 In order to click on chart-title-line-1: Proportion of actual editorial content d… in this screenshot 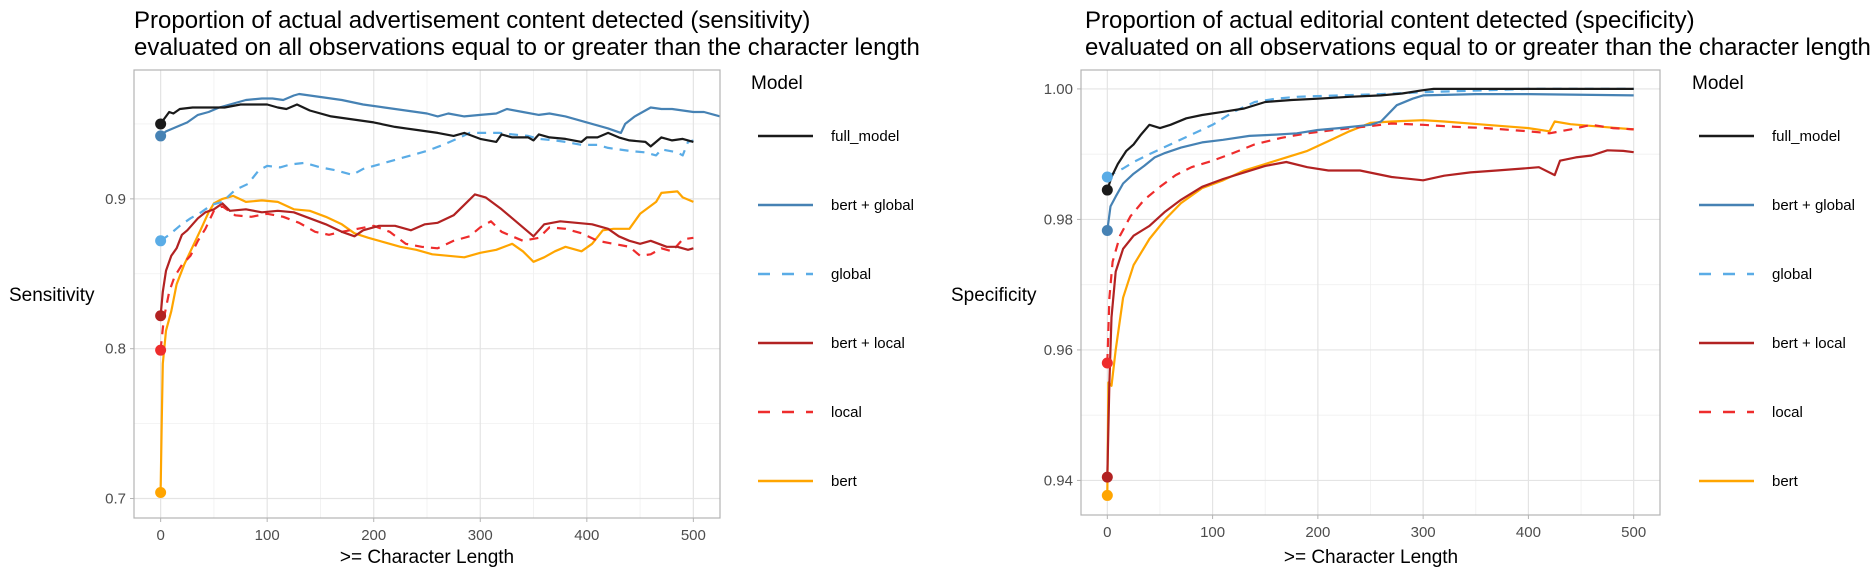, I will do `click(1390, 20)`.